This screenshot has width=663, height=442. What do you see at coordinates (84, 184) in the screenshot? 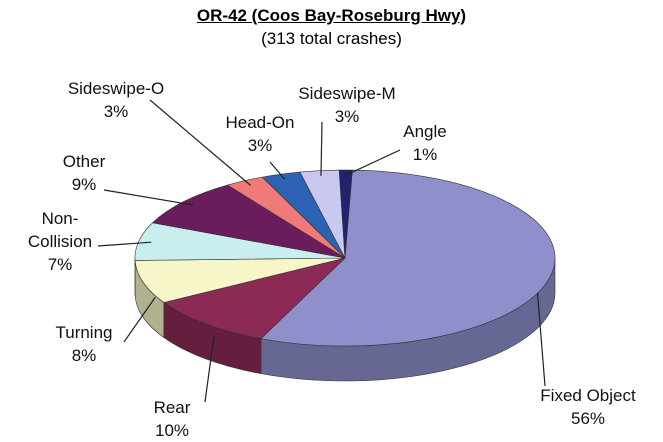
I see `value-label: 9%` at bounding box center [84, 184].